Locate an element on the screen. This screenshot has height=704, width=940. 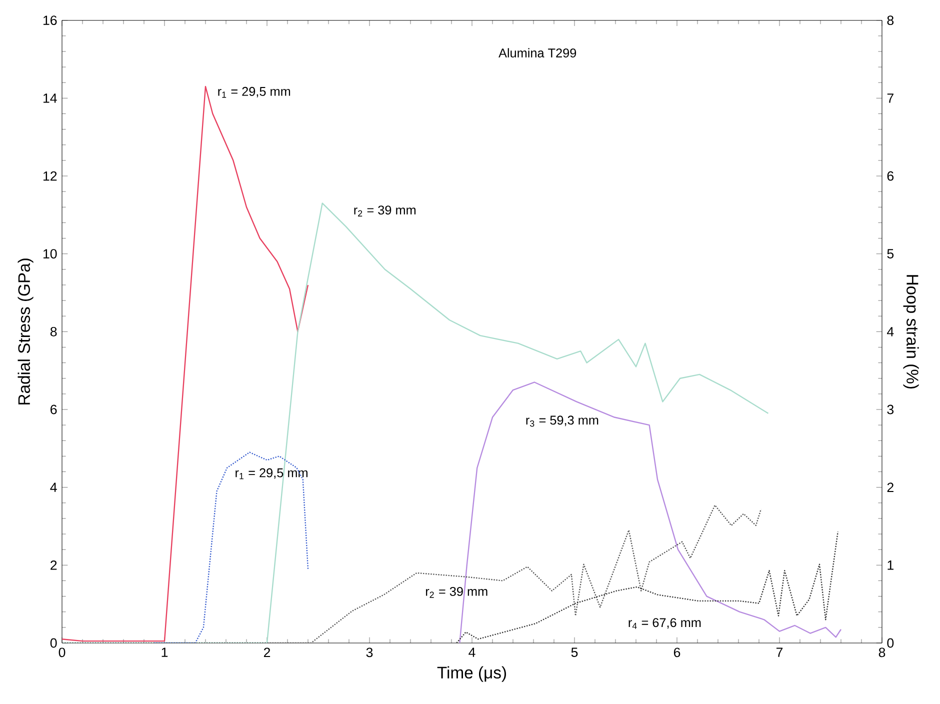
y-tick-label: 14 is located at coordinates (50, 98).